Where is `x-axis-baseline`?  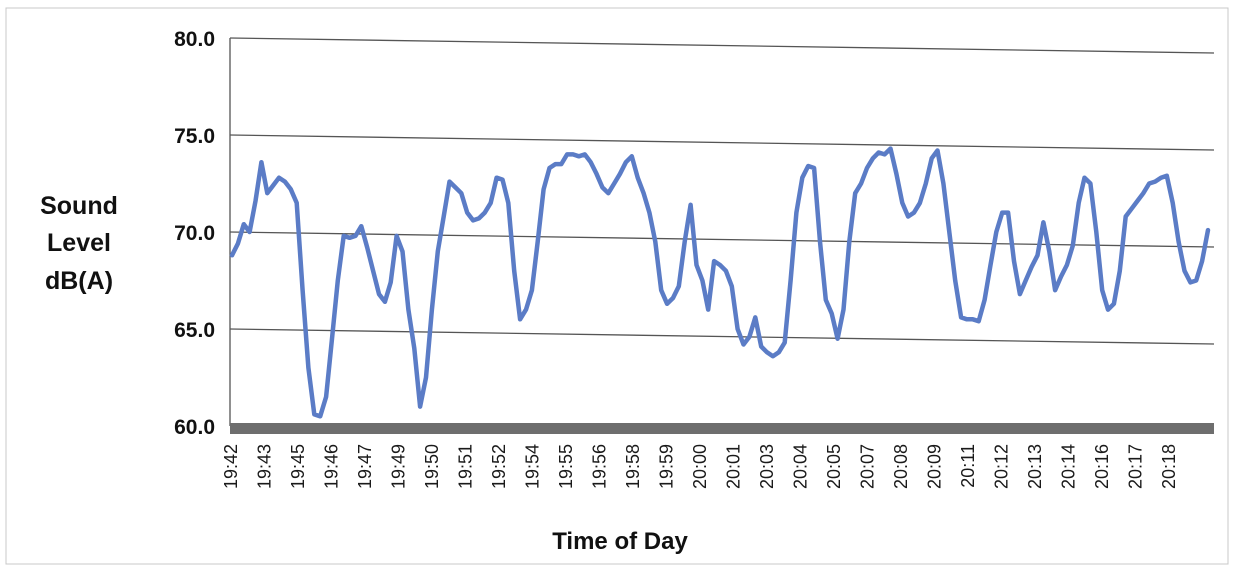
x-axis-baseline is located at coordinates (722, 428).